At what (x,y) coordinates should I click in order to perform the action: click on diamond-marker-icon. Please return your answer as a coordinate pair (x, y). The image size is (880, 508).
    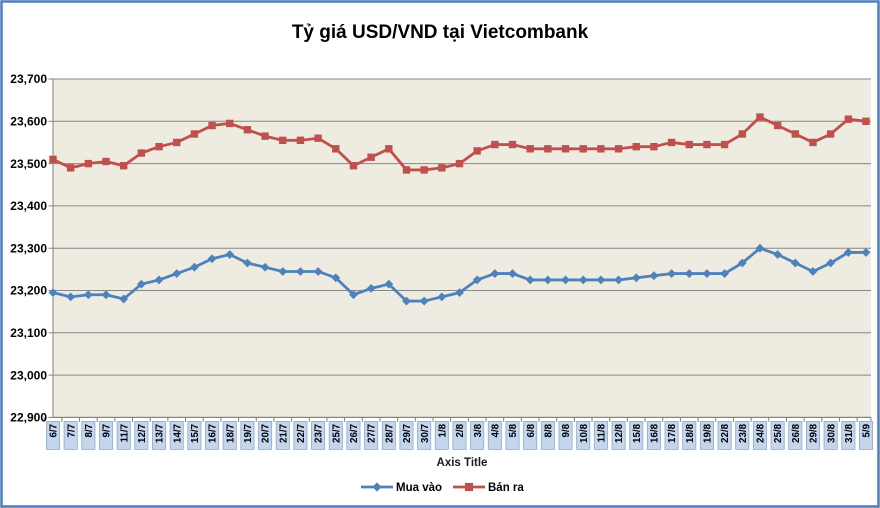
    Looking at the image, I should click on (377, 487).